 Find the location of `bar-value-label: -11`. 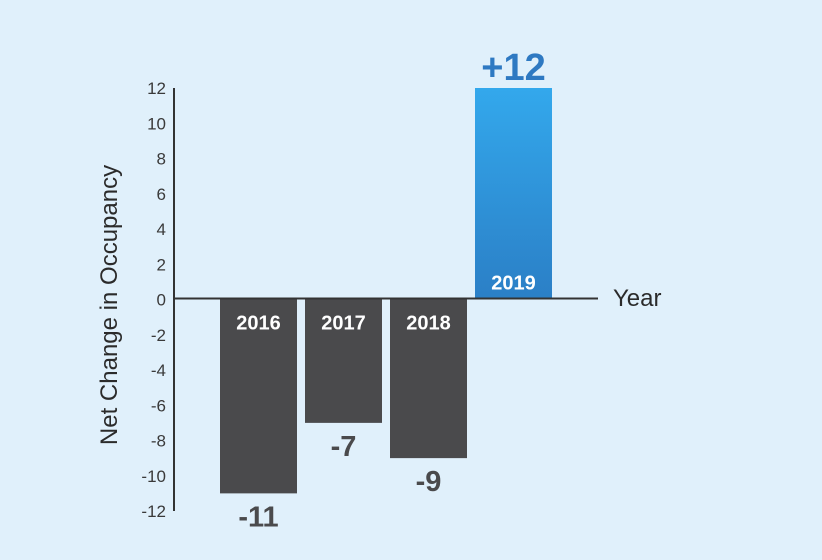

bar-value-label: -11 is located at coordinates (258, 517).